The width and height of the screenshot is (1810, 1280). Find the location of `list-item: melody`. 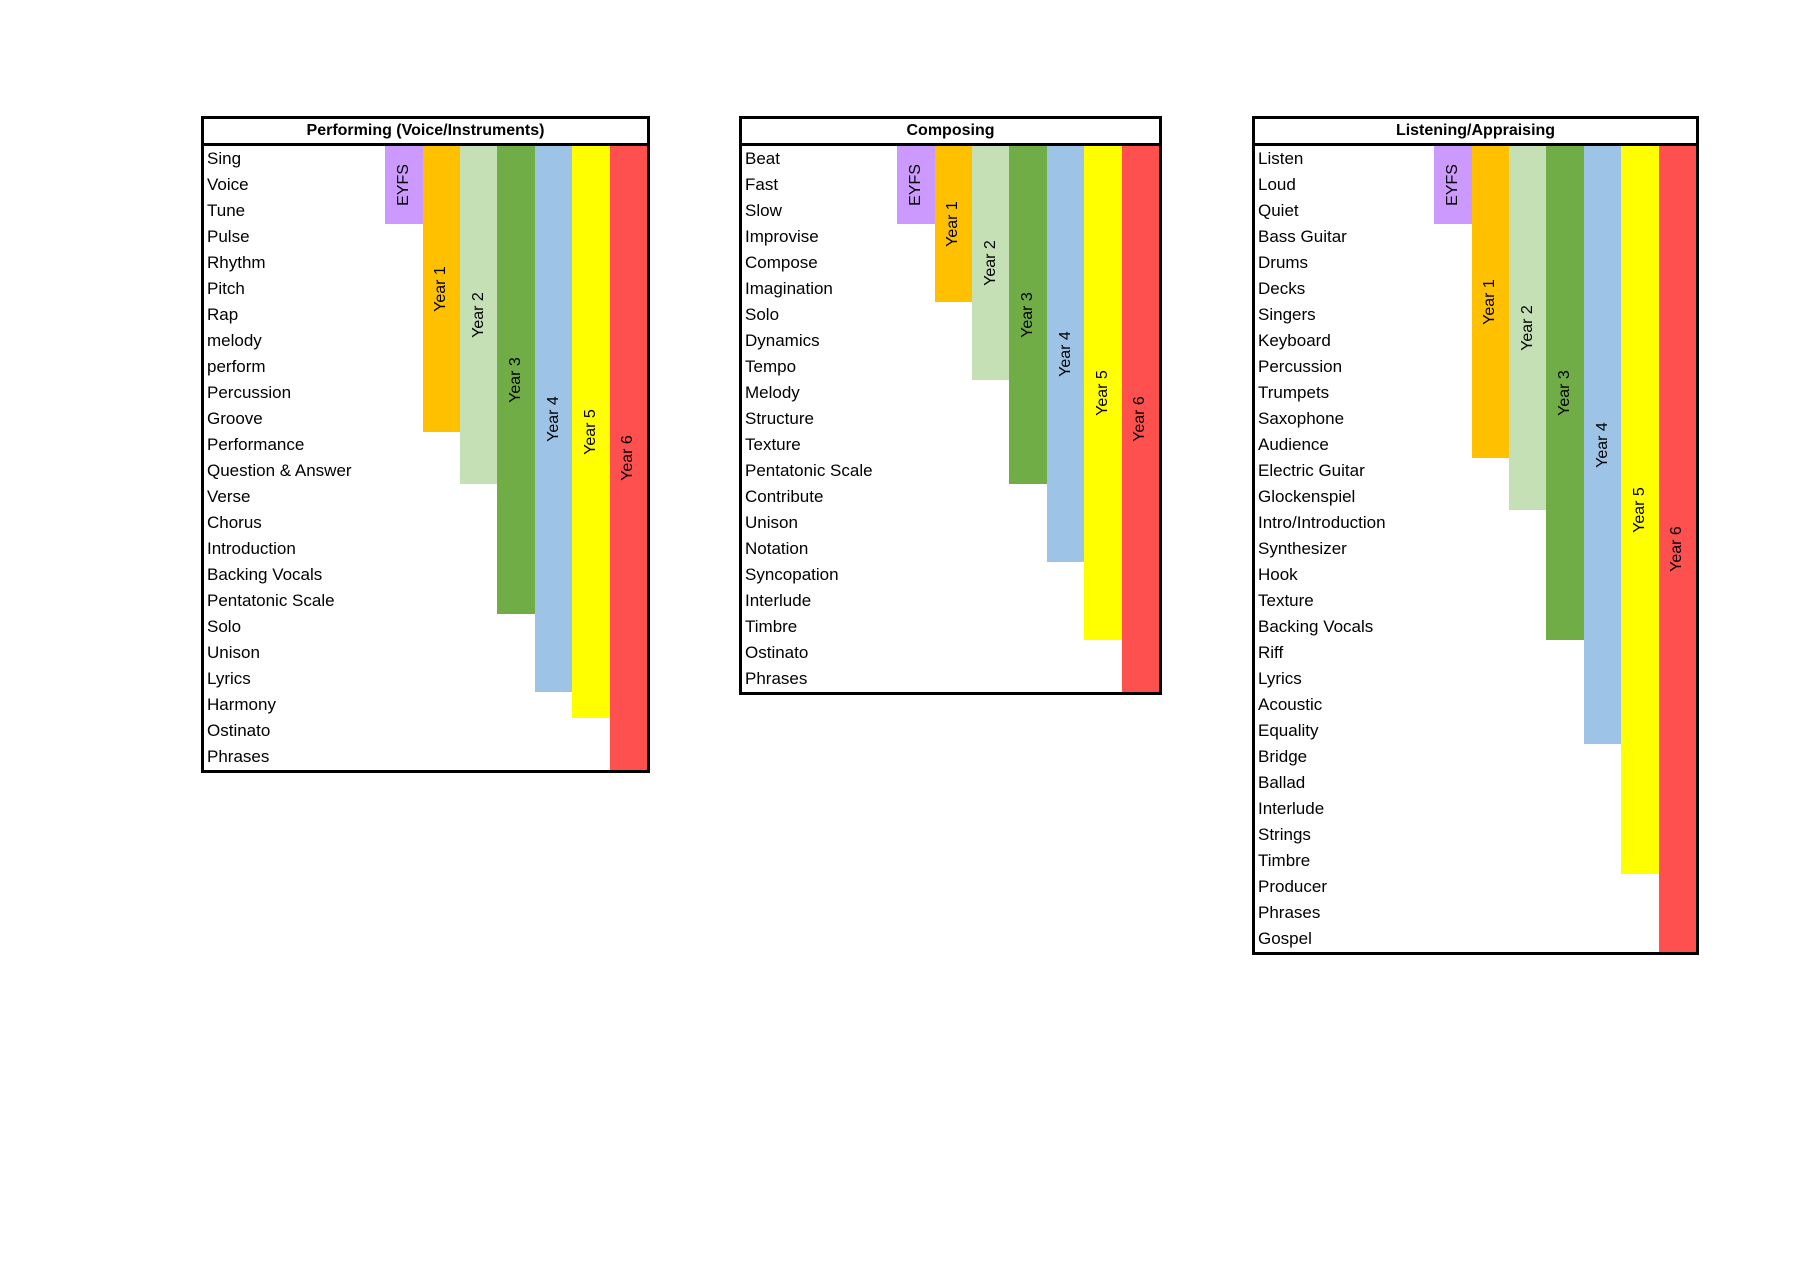

list-item: melody is located at coordinates (234, 340).